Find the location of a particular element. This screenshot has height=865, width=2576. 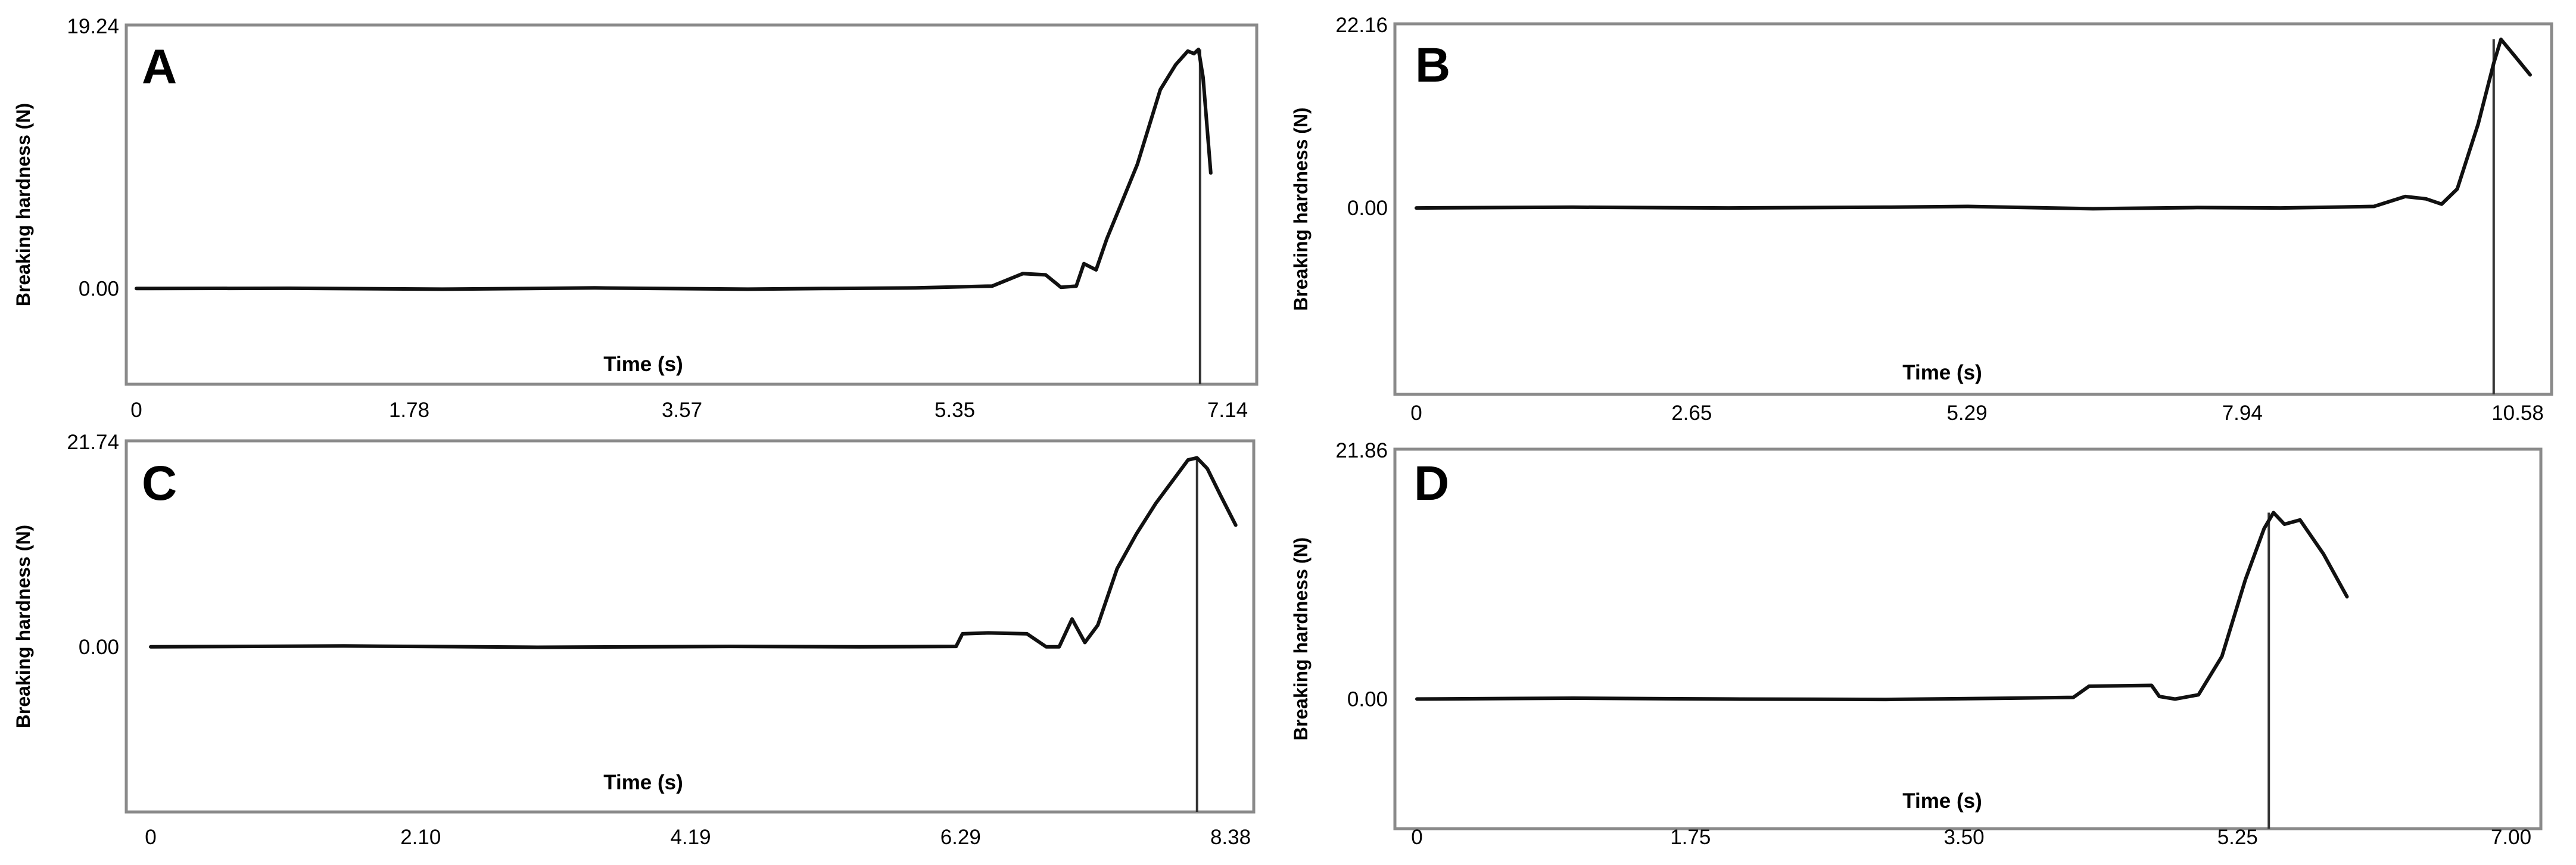

x-tick-label-c: 2.10 is located at coordinates (420, 838).